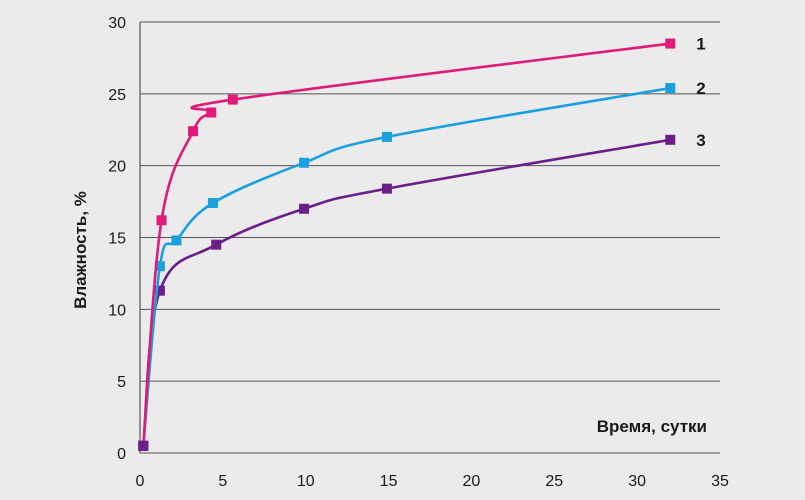  I want to click on x-tick-label: 35, so click(720, 481).